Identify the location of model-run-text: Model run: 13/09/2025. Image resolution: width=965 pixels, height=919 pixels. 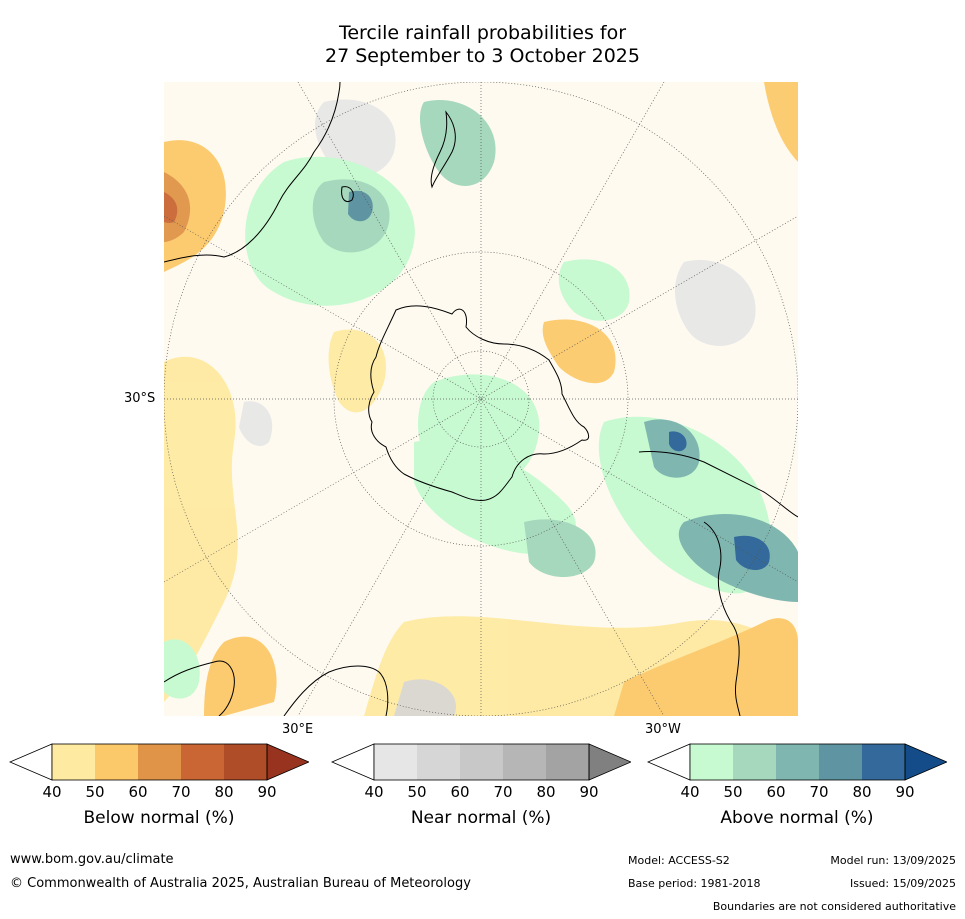
(893, 860).